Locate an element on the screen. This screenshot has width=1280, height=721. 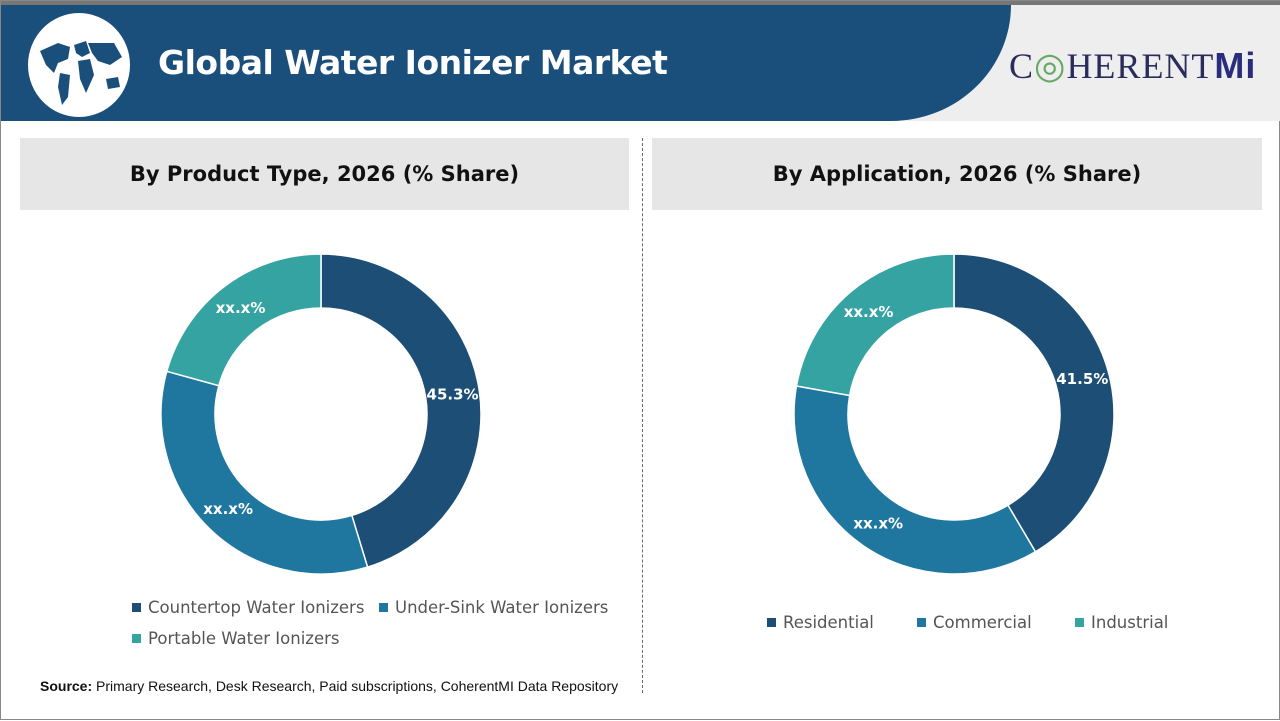
legend-item: Under-Sink Water Ionizers is located at coordinates (493, 607).